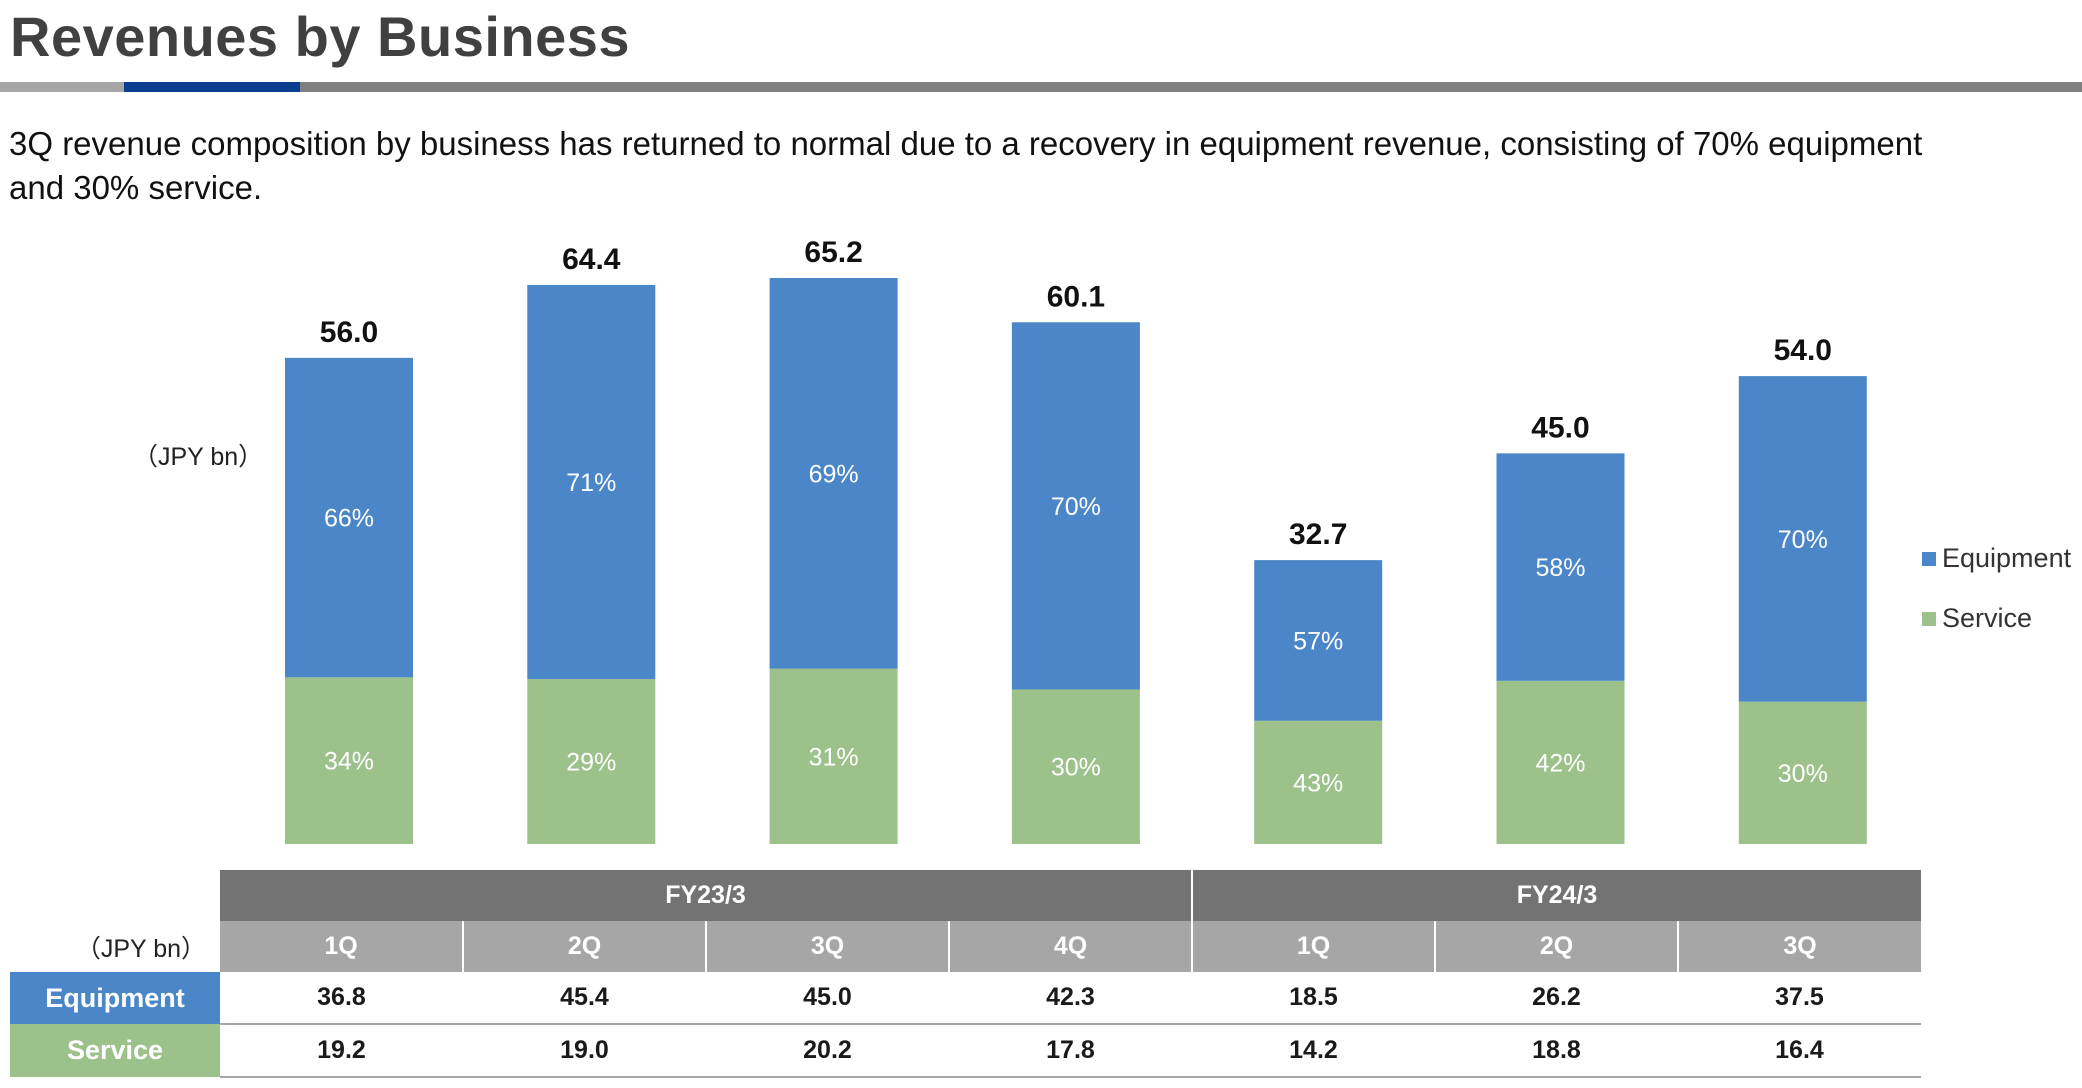  I want to click on bar-total-label: 65.2, so click(833, 252).